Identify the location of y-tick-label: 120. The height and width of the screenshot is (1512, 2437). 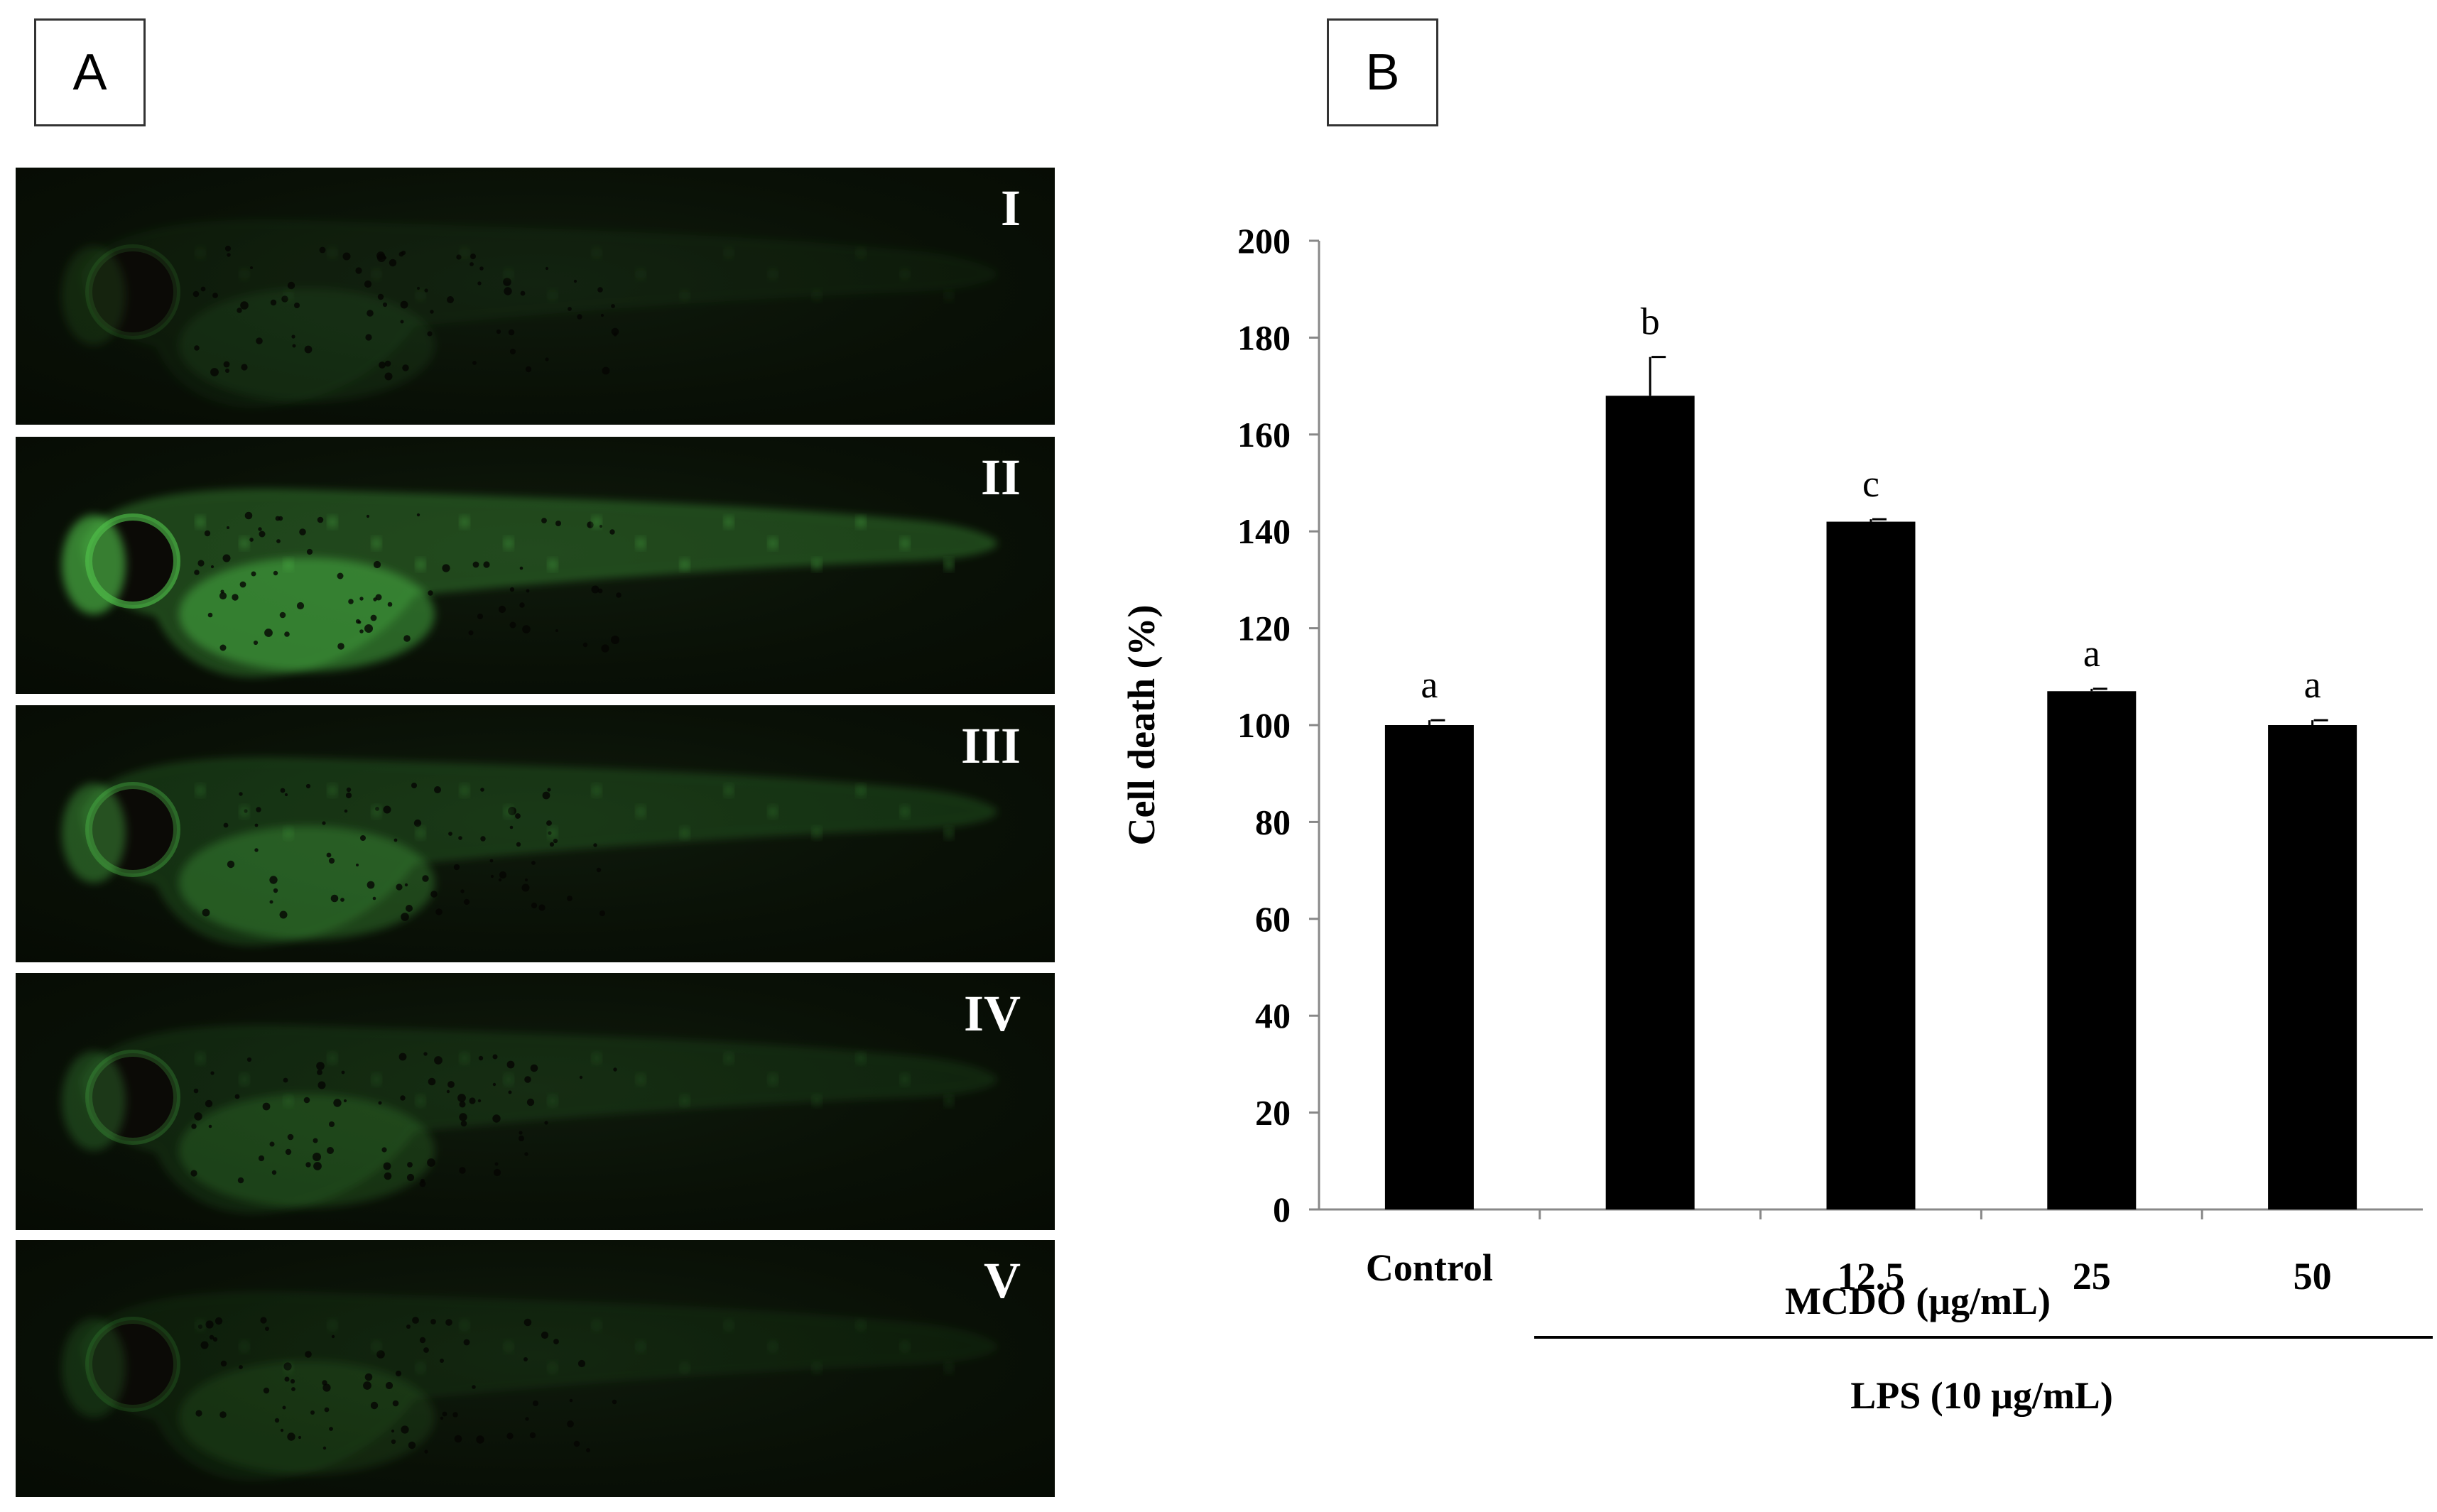
(1264, 628).